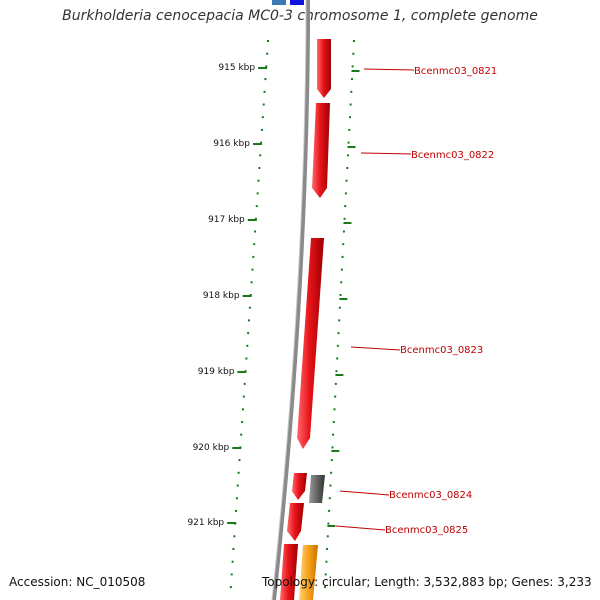 The image size is (600, 600). What do you see at coordinates (375, 299) in the screenshot?
I see `gene-label-leaders` at bounding box center [375, 299].